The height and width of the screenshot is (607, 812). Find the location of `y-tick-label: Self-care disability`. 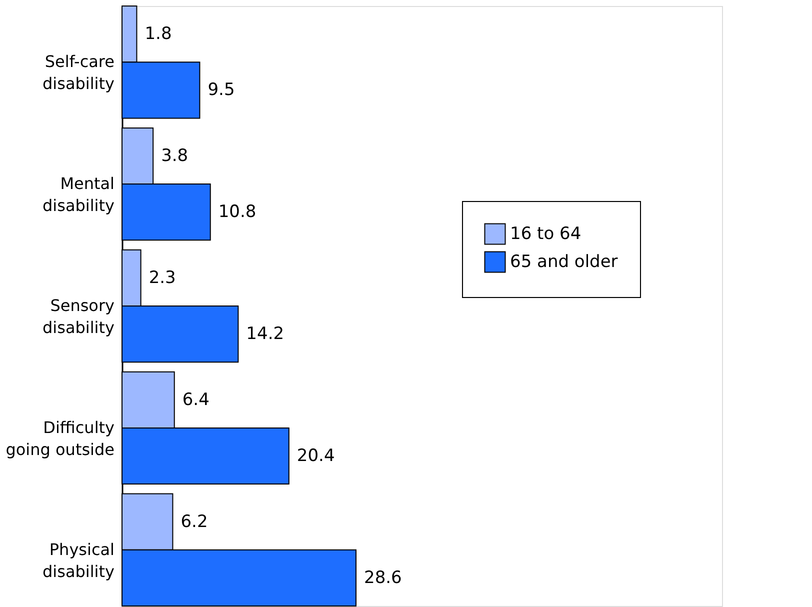

y-tick-label: Self-care disability is located at coordinates (78, 73).